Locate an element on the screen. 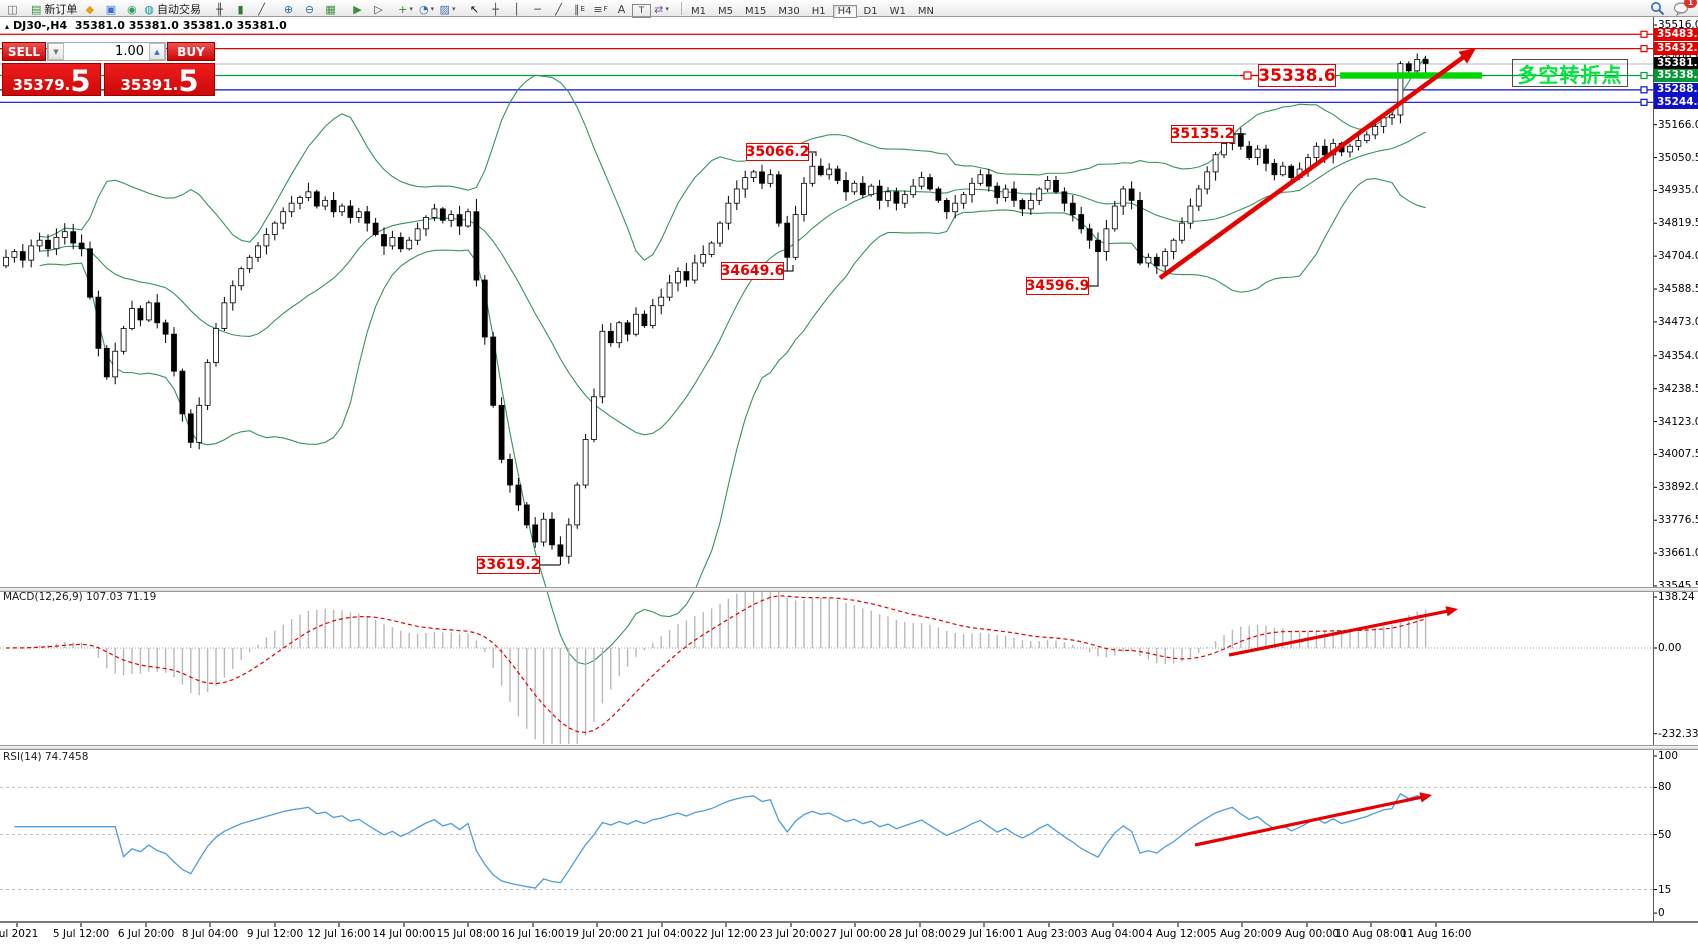 This screenshot has width=1698, height=946. auto-scroll-icon: ▶ is located at coordinates (357, 9).